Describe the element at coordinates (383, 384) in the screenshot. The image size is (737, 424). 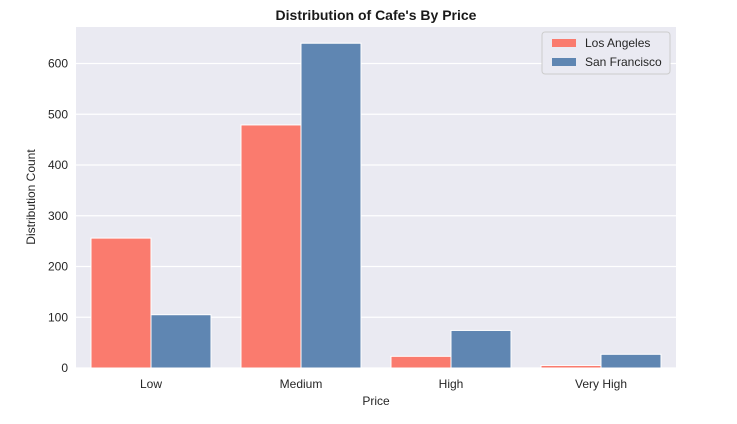
I see `x-axis-ticks: Low Medium High Very High` at that location.